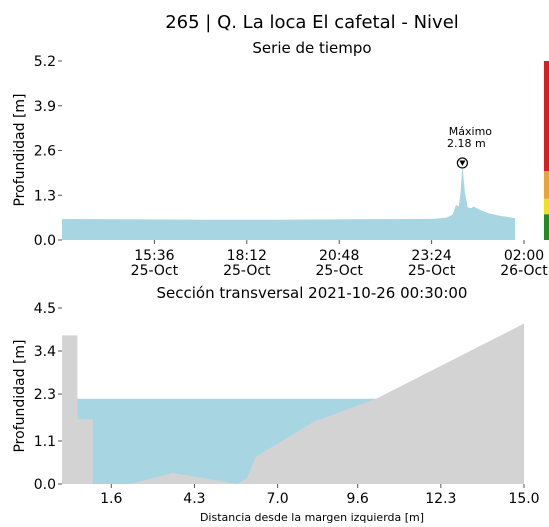 The height and width of the screenshot is (527, 549). What do you see at coordinates (247, 256) in the screenshot?
I see `x-tick-time: 18:12` at bounding box center [247, 256].